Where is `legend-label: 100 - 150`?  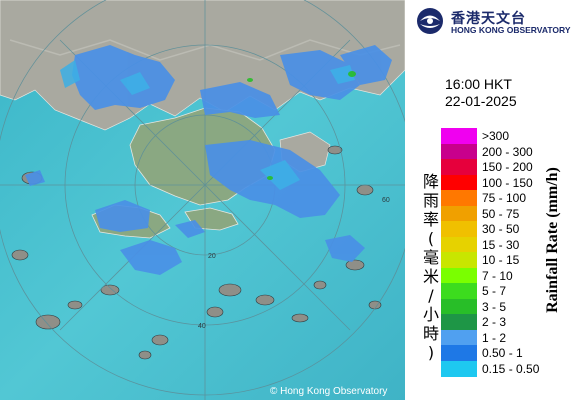
legend-label: 100 - 150 is located at coordinates (507, 182).